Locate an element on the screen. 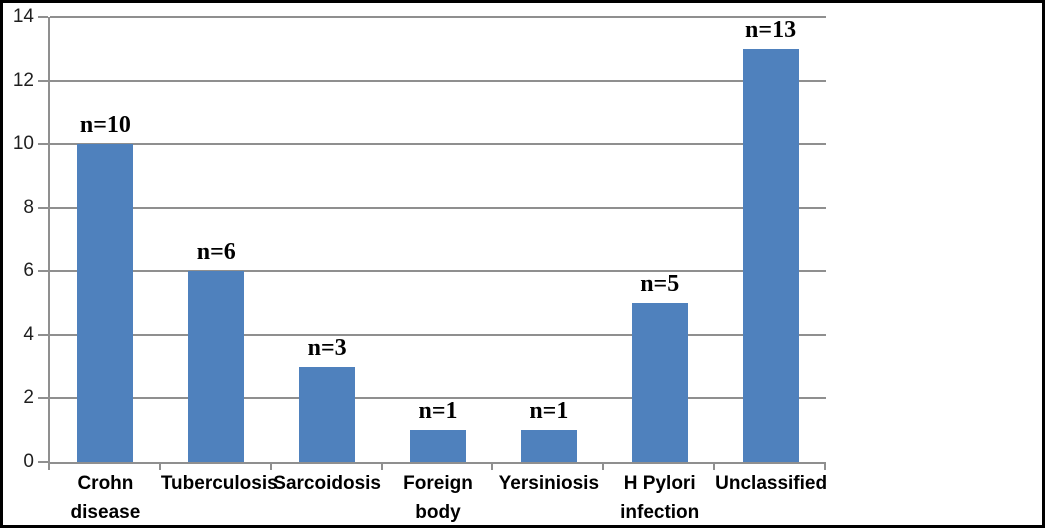 This screenshot has width=1045, height=528. bar-value-label: n=5 is located at coordinates (660, 284).